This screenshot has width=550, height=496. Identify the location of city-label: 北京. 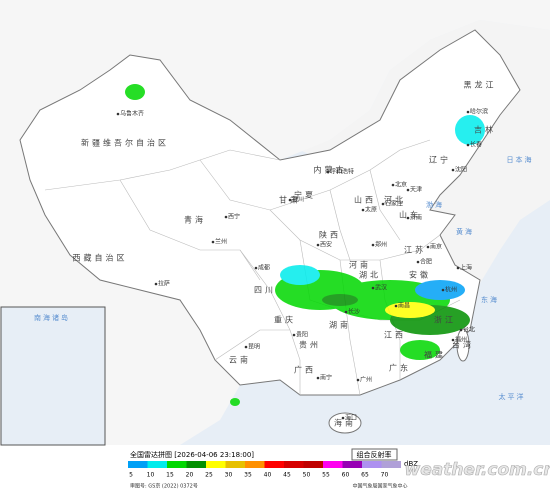
(401, 185).